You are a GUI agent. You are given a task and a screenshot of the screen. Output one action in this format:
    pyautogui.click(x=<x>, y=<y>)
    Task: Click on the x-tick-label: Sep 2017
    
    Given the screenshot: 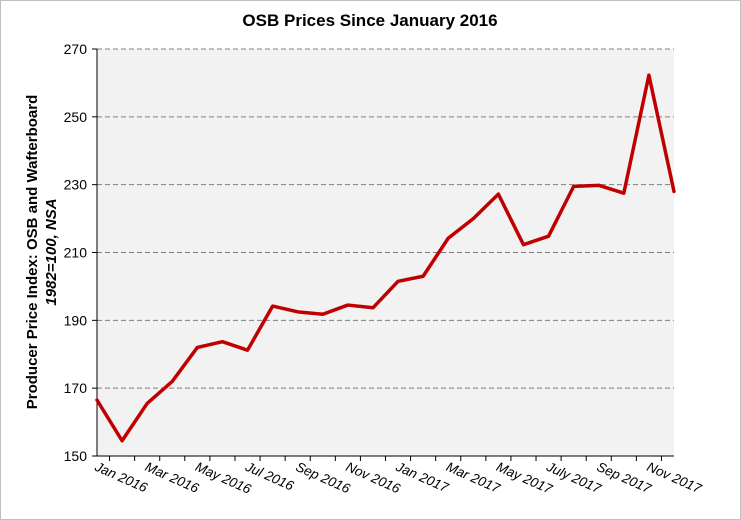 What is the action you would take?
    pyautogui.click(x=624, y=477)
    